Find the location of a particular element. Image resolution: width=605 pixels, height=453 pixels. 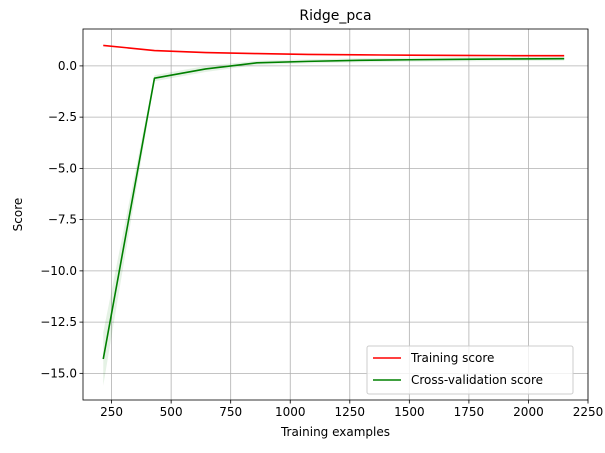

y-tick-label: −12.5 is located at coordinates (58, 322).